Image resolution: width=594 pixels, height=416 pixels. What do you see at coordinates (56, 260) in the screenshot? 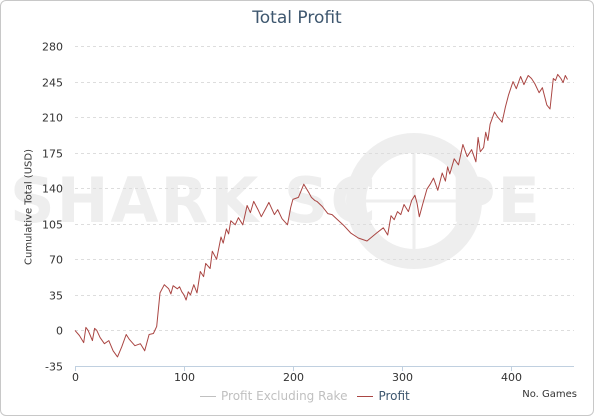
I see `y-tick-label: 70` at bounding box center [56, 260].